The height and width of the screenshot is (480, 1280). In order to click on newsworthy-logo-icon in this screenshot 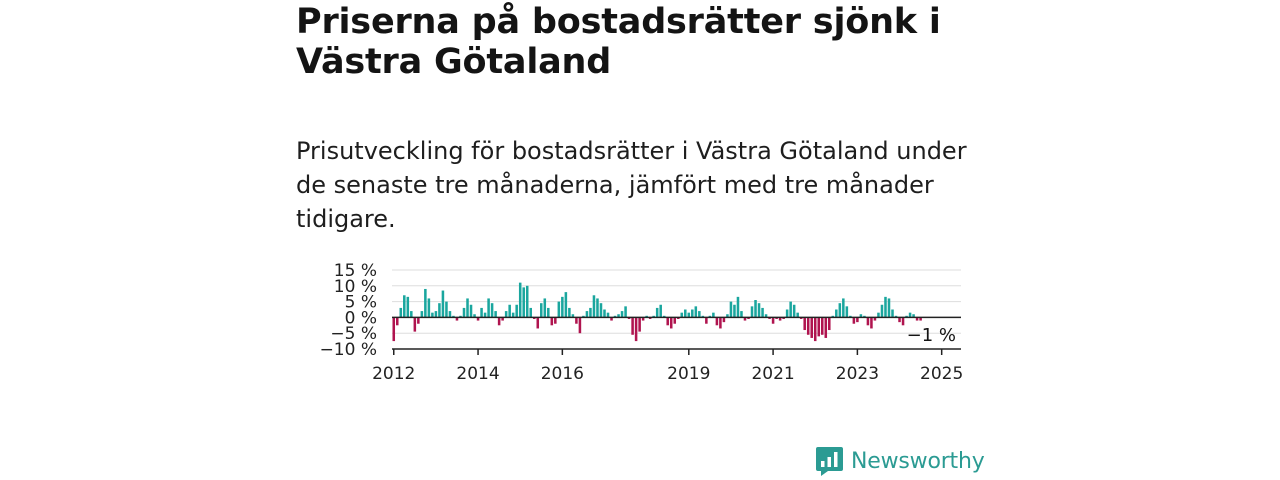, I will do `click(829, 461)`.